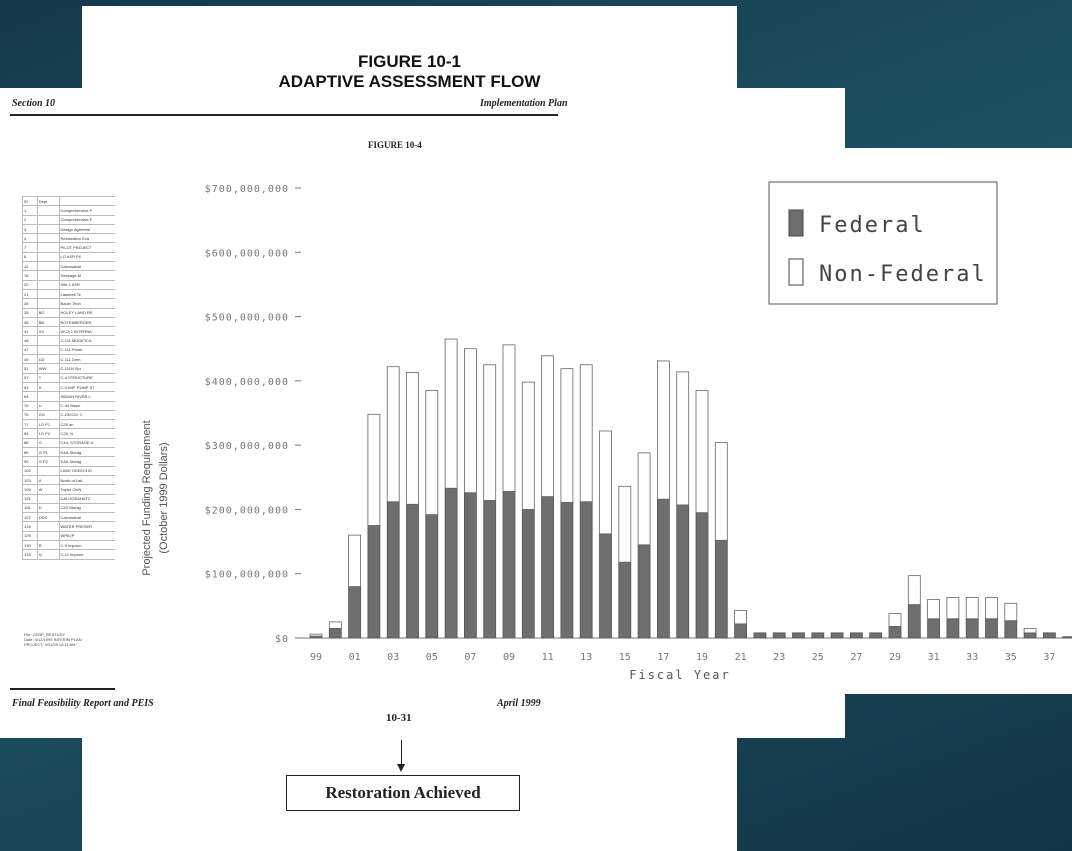 This screenshot has width=1072, height=851. I want to click on table-cell: C-11 Impoun, so click(87, 554).